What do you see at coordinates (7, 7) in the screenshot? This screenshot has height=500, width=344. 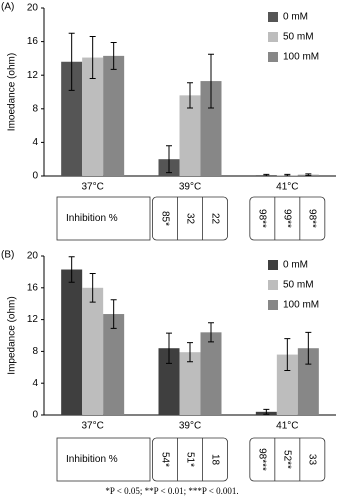 I see `panel-label: (A)` at bounding box center [7, 7].